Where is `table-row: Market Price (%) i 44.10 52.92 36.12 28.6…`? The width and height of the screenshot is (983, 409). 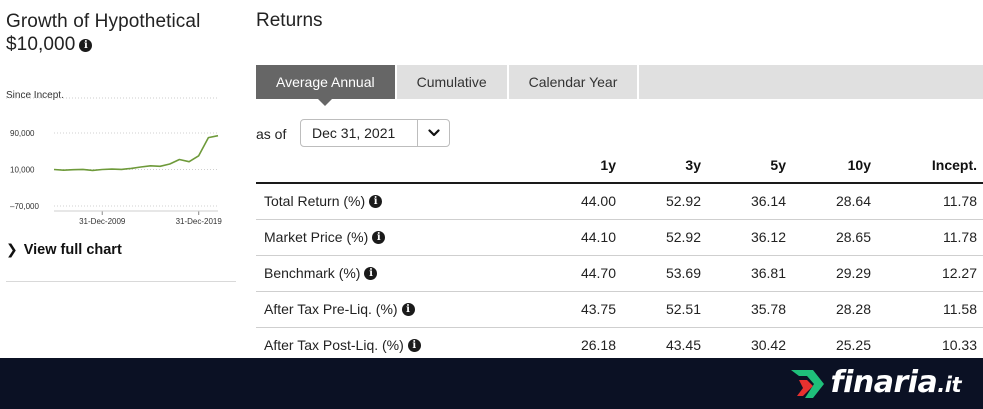
table-row: Market Price (%) i 44.10 52.92 36.12 28.6… is located at coordinates (619, 237).